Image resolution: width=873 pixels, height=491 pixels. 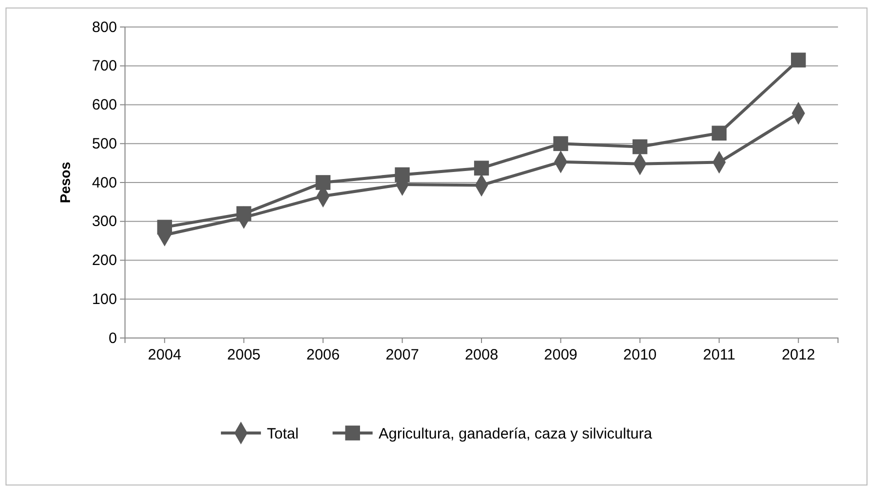 What do you see at coordinates (481, 355) in the screenshot?
I see `x-tick-label: 2008` at bounding box center [481, 355].